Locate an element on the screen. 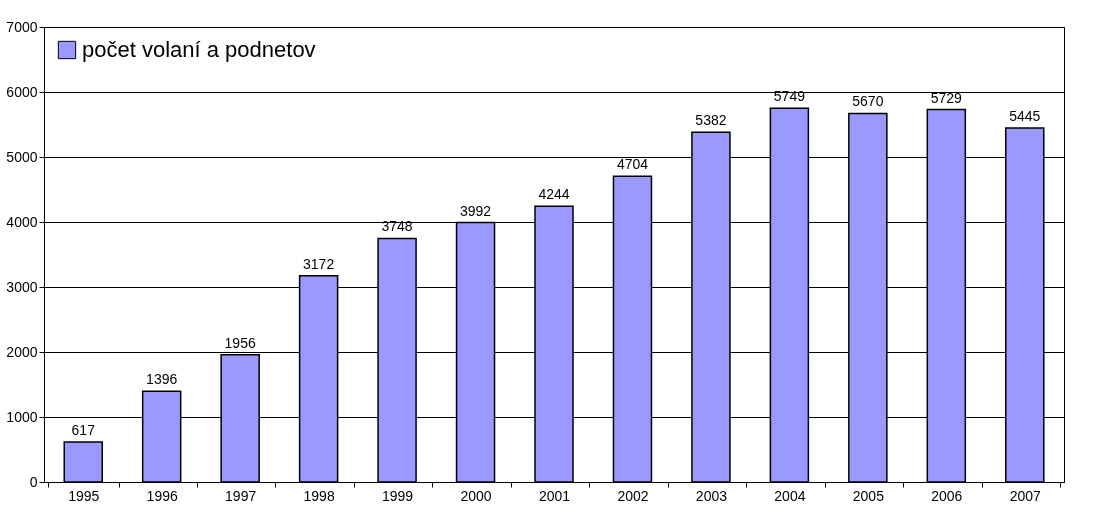  data-label: 3992 is located at coordinates (475, 210).